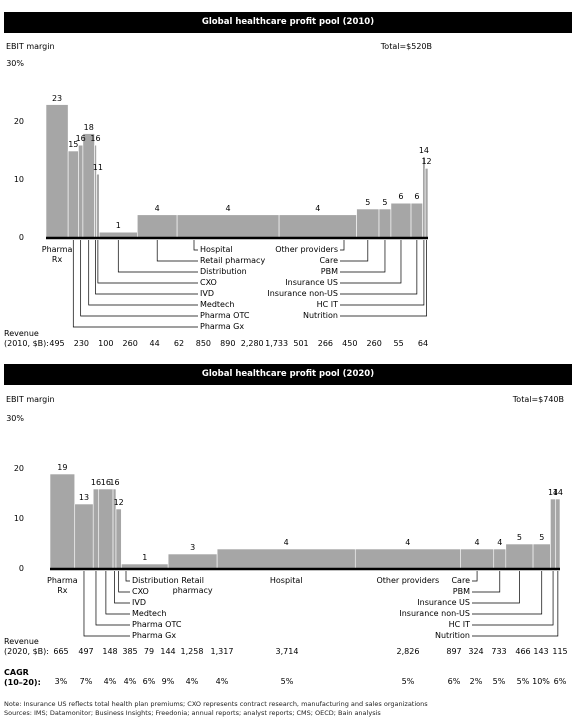  I want to click on bar-value-label: 18, so click(88, 127).